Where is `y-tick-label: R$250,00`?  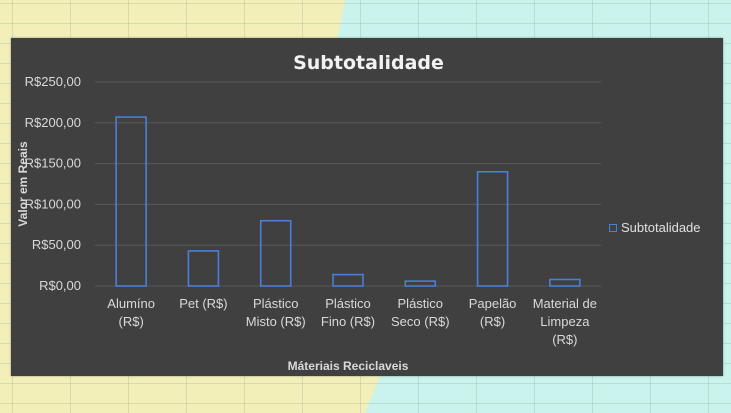
y-tick-label: R$250,00 is located at coordinates (53, 81).